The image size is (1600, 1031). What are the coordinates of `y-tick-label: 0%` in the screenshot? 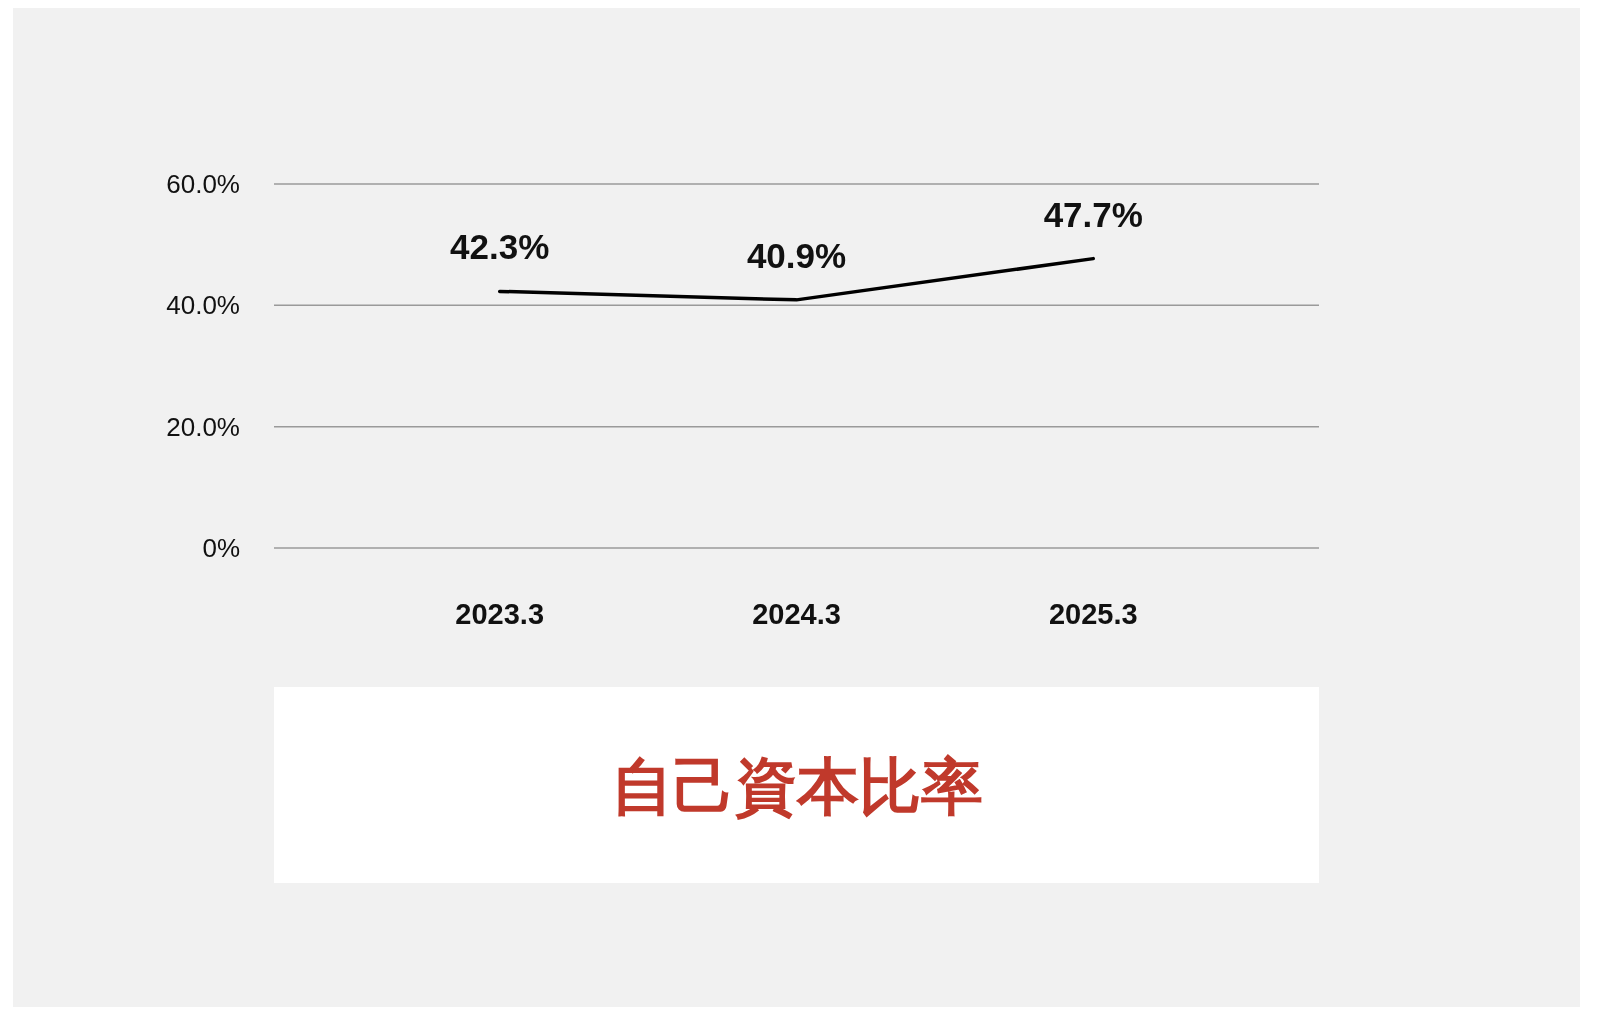 It's located at (221, 548).